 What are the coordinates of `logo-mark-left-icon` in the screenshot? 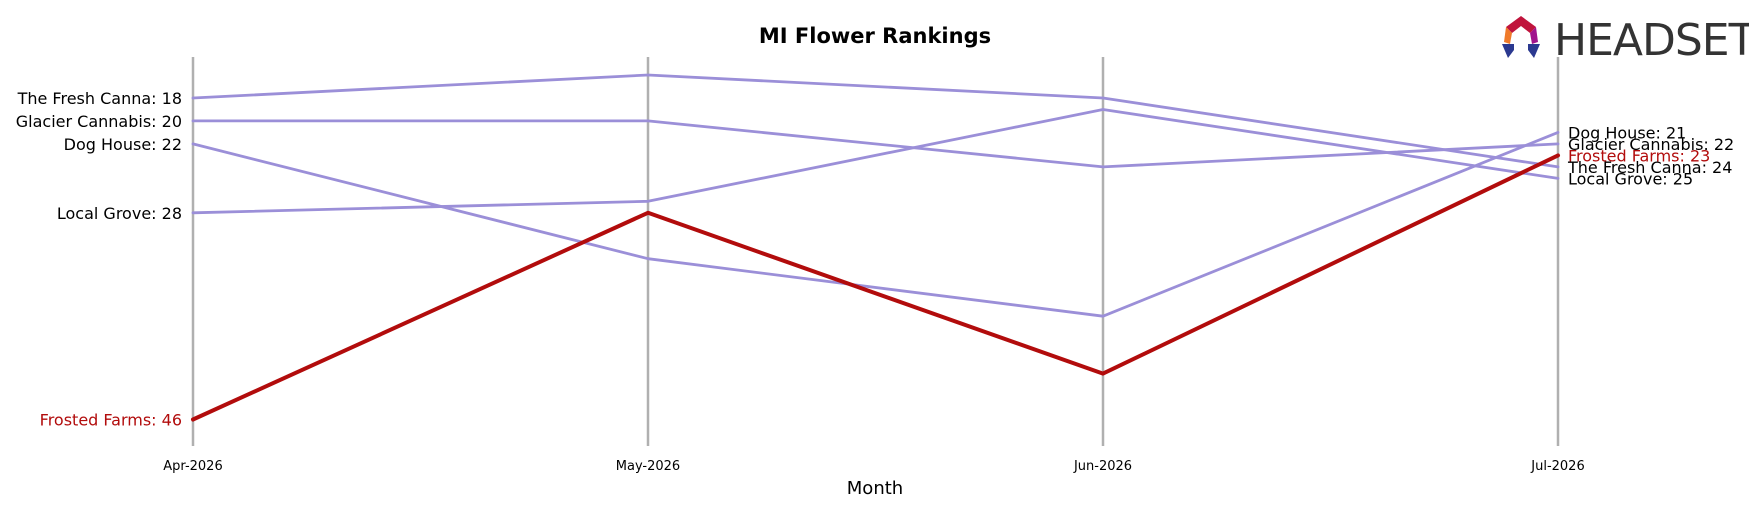 It's located at (1508, 35).